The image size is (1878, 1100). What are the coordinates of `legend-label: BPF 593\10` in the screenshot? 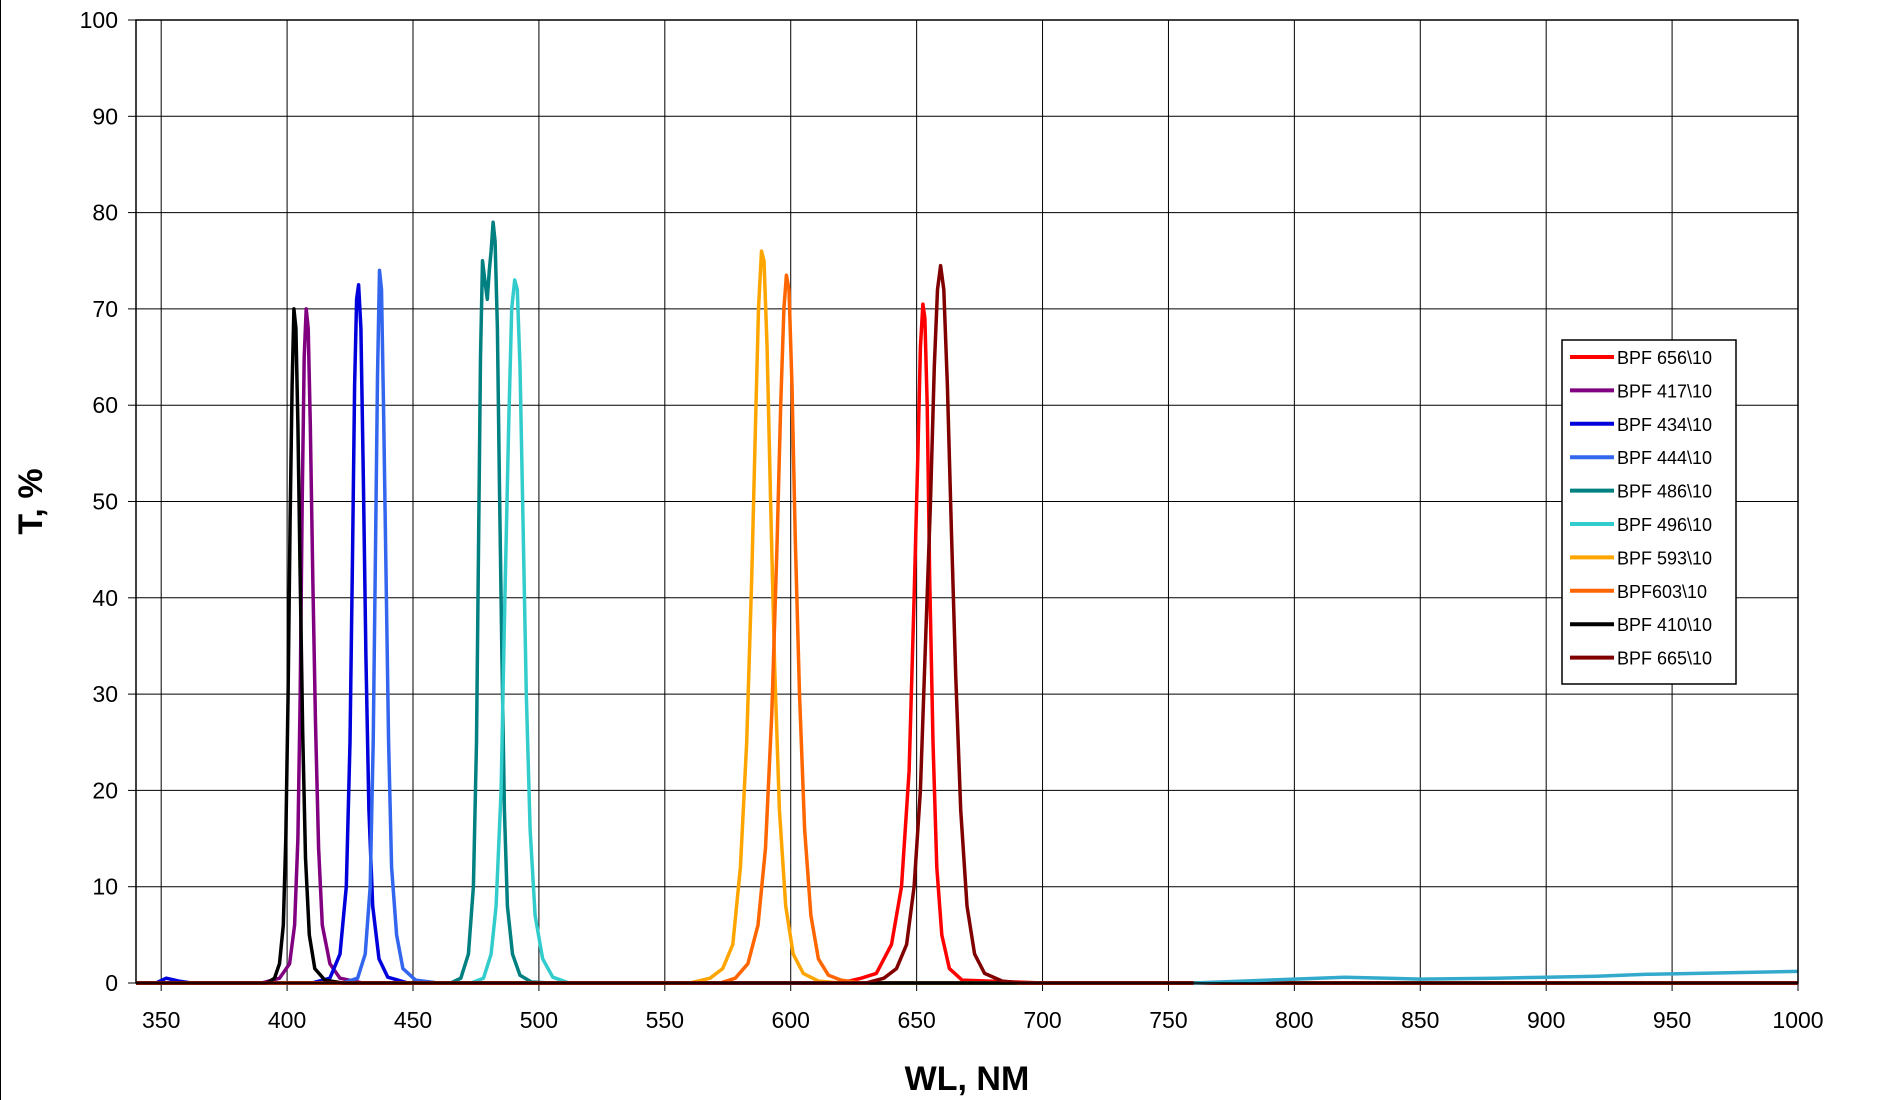 It's located at (1664, 558).